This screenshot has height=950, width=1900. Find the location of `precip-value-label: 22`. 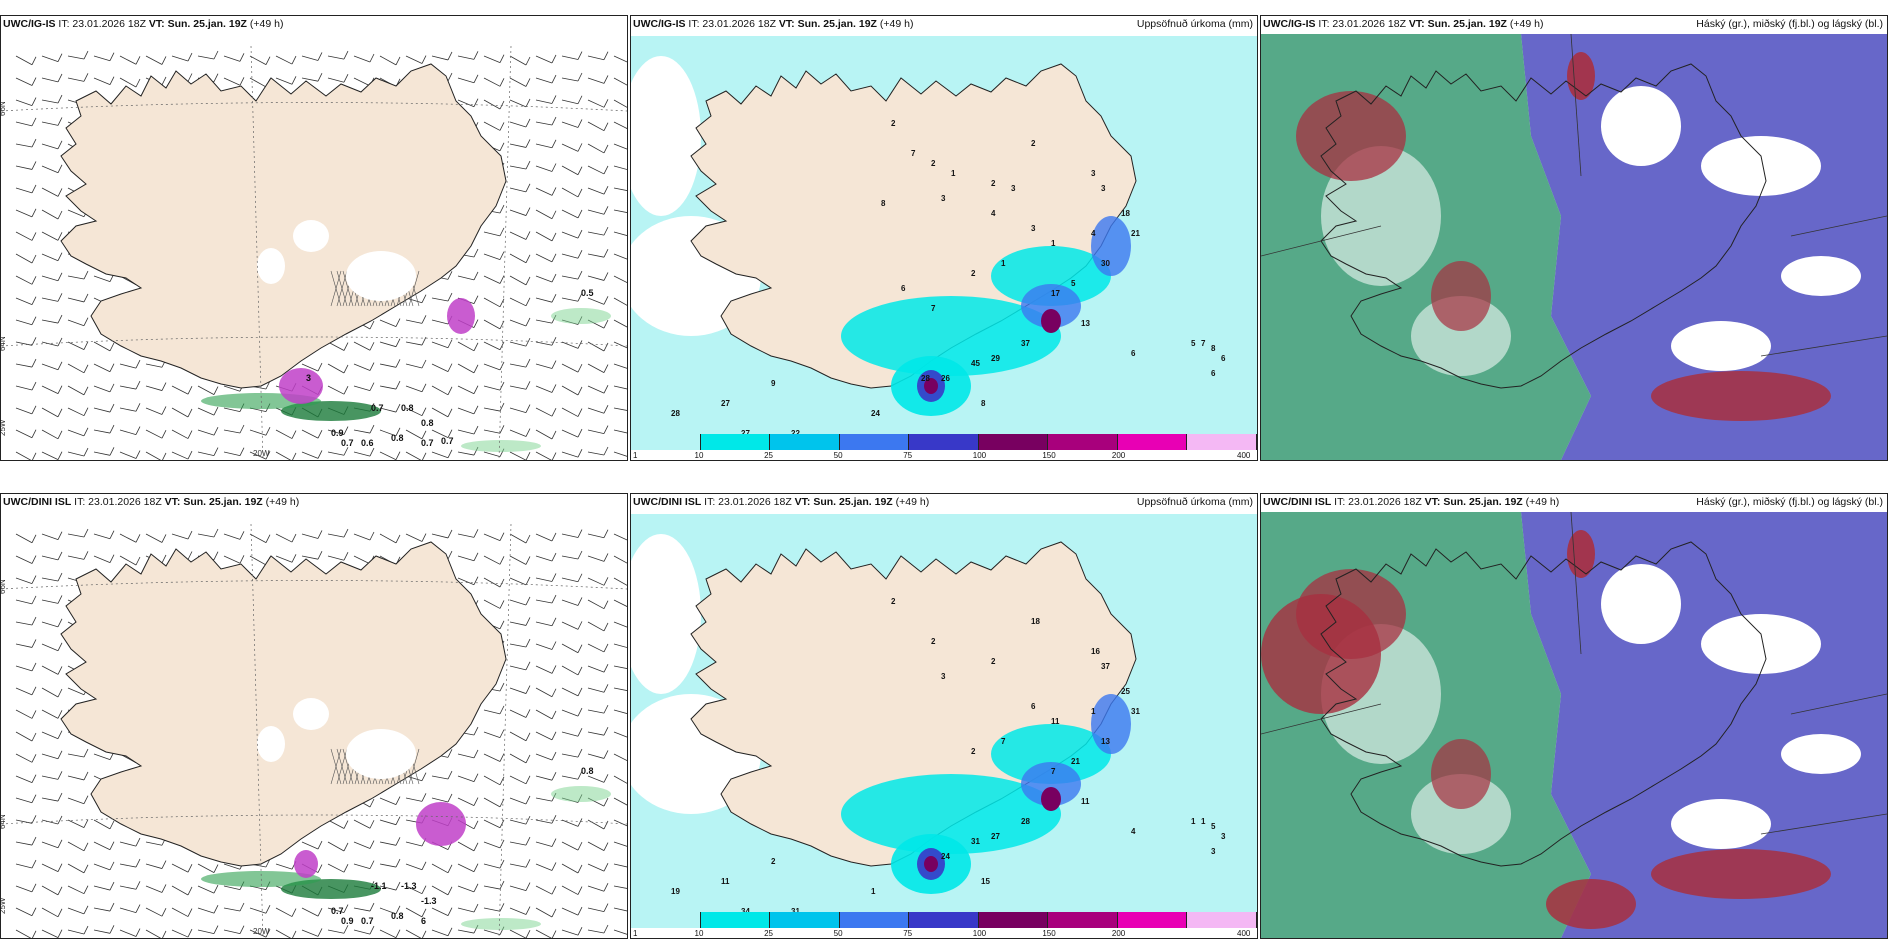

precip-value-label: 22 is located at coordinates (795, 433).